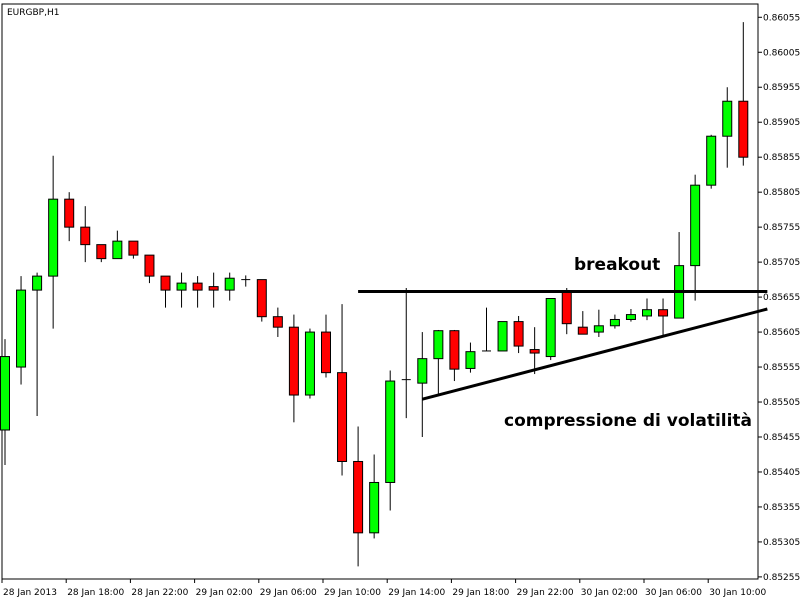  Describe the element at coordinates (781, 333) in the screenshot. I see `y-tick-label: 0.85605` at that location.